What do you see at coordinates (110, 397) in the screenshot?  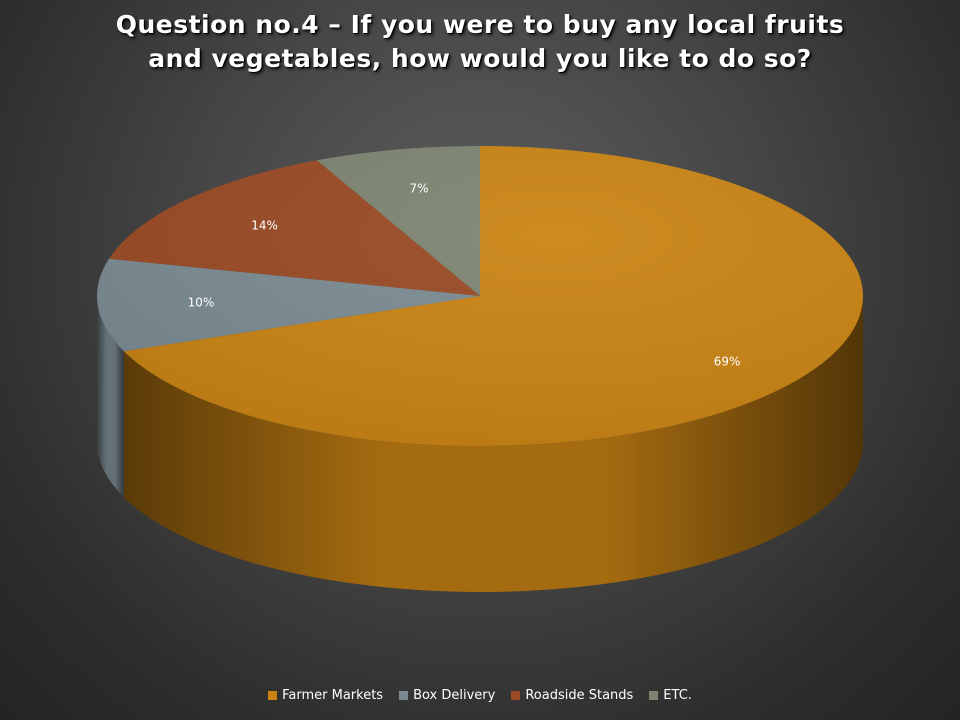 I see `pie-side-shading` at bounding box center [110, 397].